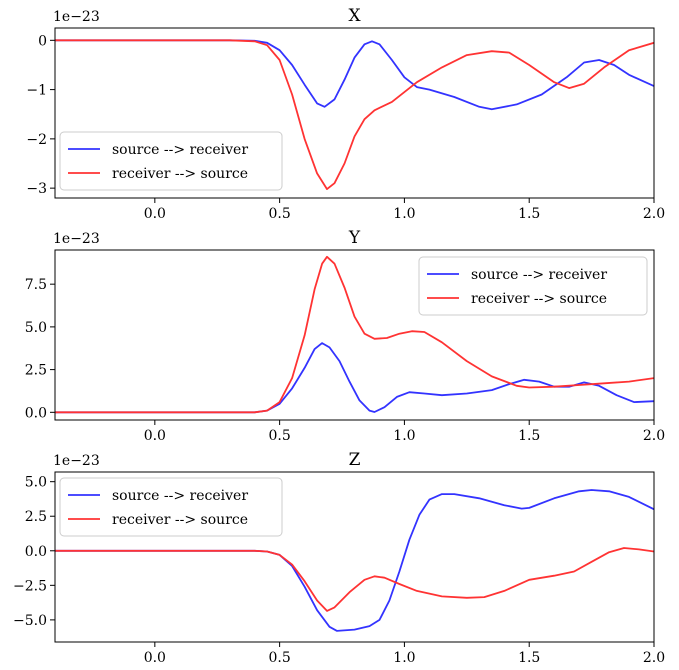 Image resolution: width=679 pixels, height=670 pixels. Describe the element at coordinates (36, 285) in the screenshot. I see `y-tick-label: 7.5` at that location.